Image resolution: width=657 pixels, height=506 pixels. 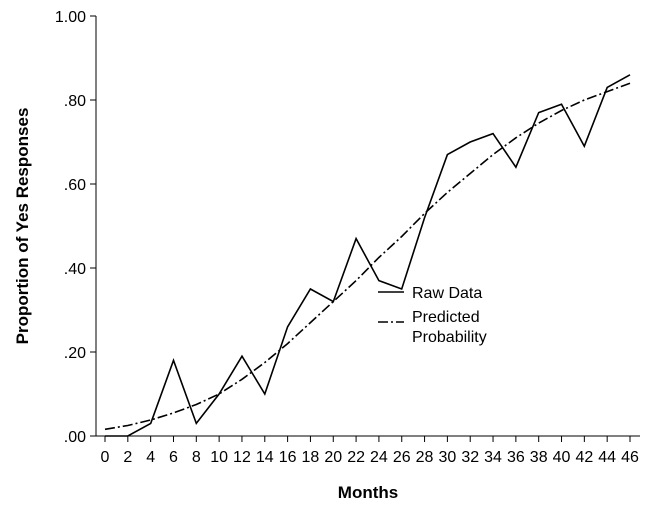 I want to click on y-axis-ticks: .00 .20 .40 .60 .80 1.00, so click(x=75, y=227).